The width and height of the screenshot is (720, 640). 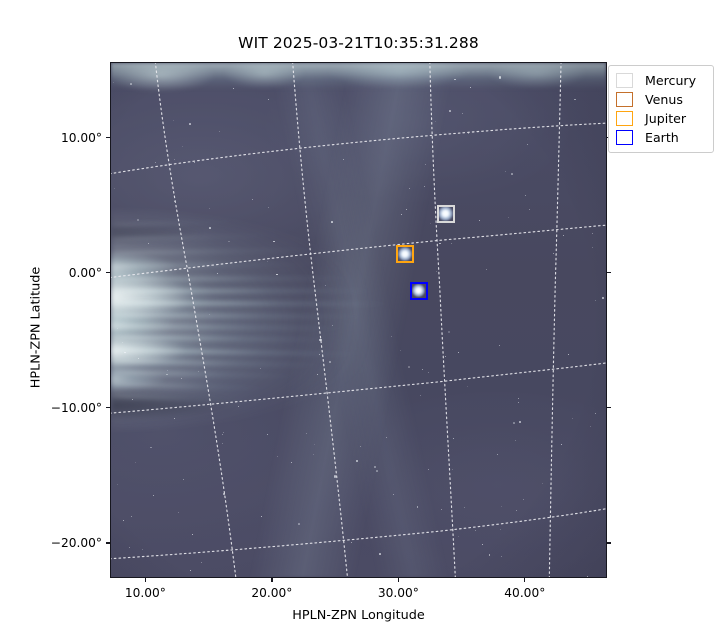 What do you see at coordinates (609, 408) in the screenshot?
I see `y-tick-right` at bounding box center [609, 408].